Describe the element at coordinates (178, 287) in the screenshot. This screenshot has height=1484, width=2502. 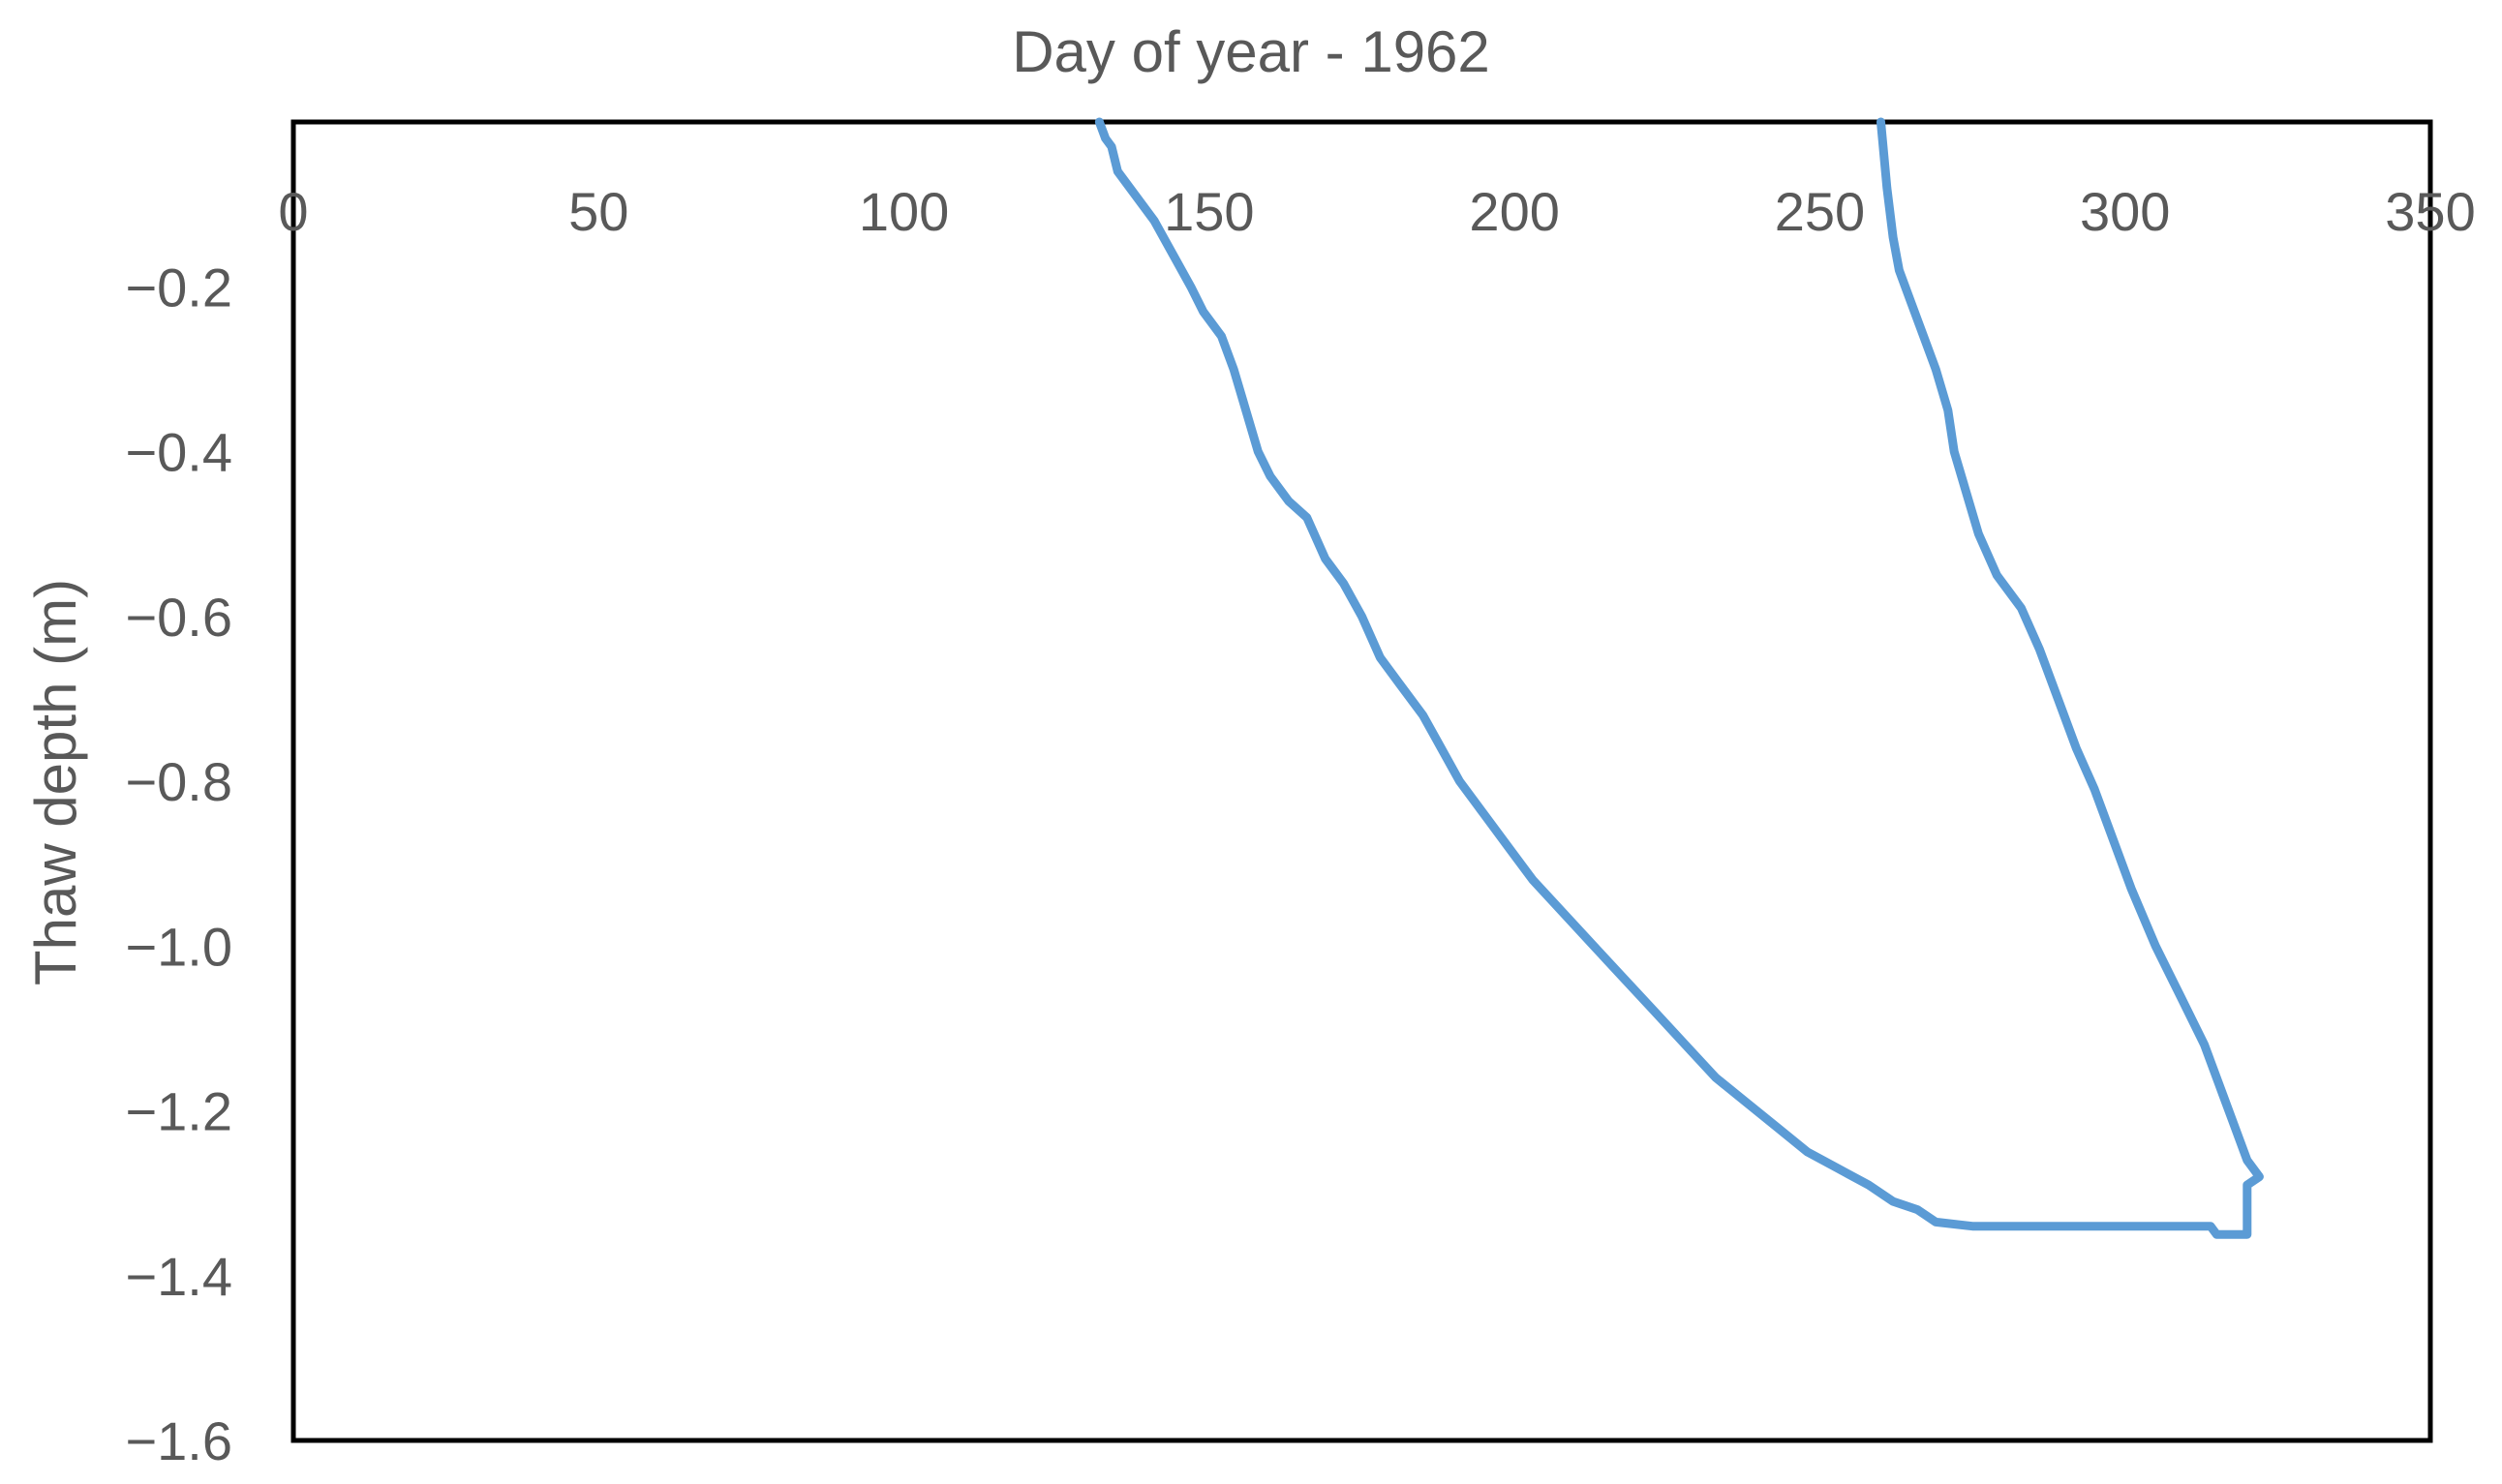
I see `y-tick-label: −0.2` at that location.